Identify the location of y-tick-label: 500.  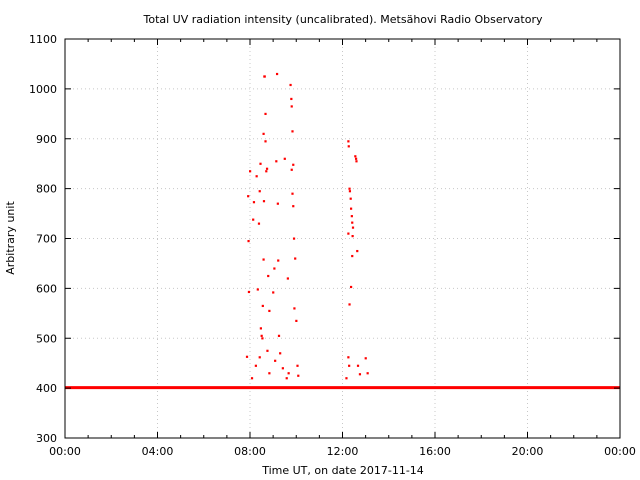
(46, 338).